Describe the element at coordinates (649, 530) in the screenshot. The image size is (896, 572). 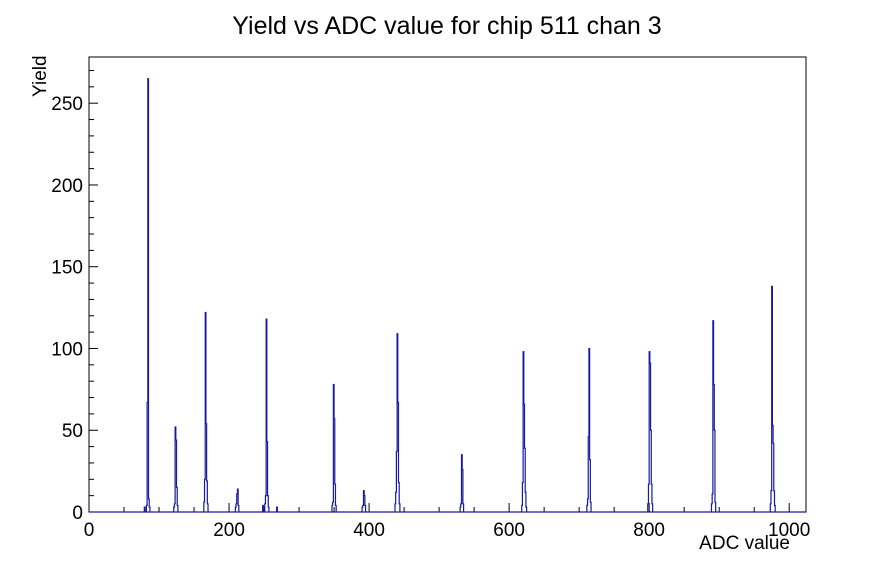
I see `x-tick-label-800: 800` at that location.